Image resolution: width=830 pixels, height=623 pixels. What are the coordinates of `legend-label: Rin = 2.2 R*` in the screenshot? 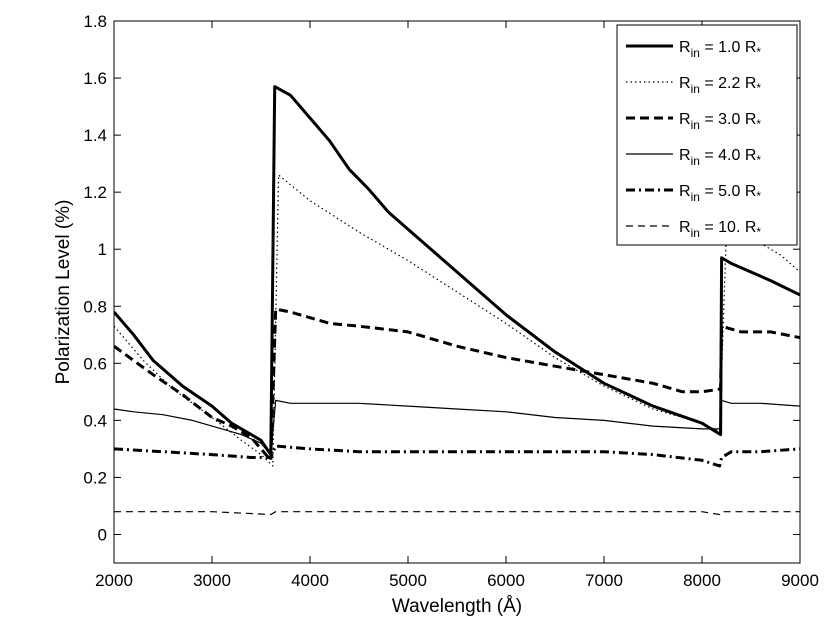 It's located at (720, 85).